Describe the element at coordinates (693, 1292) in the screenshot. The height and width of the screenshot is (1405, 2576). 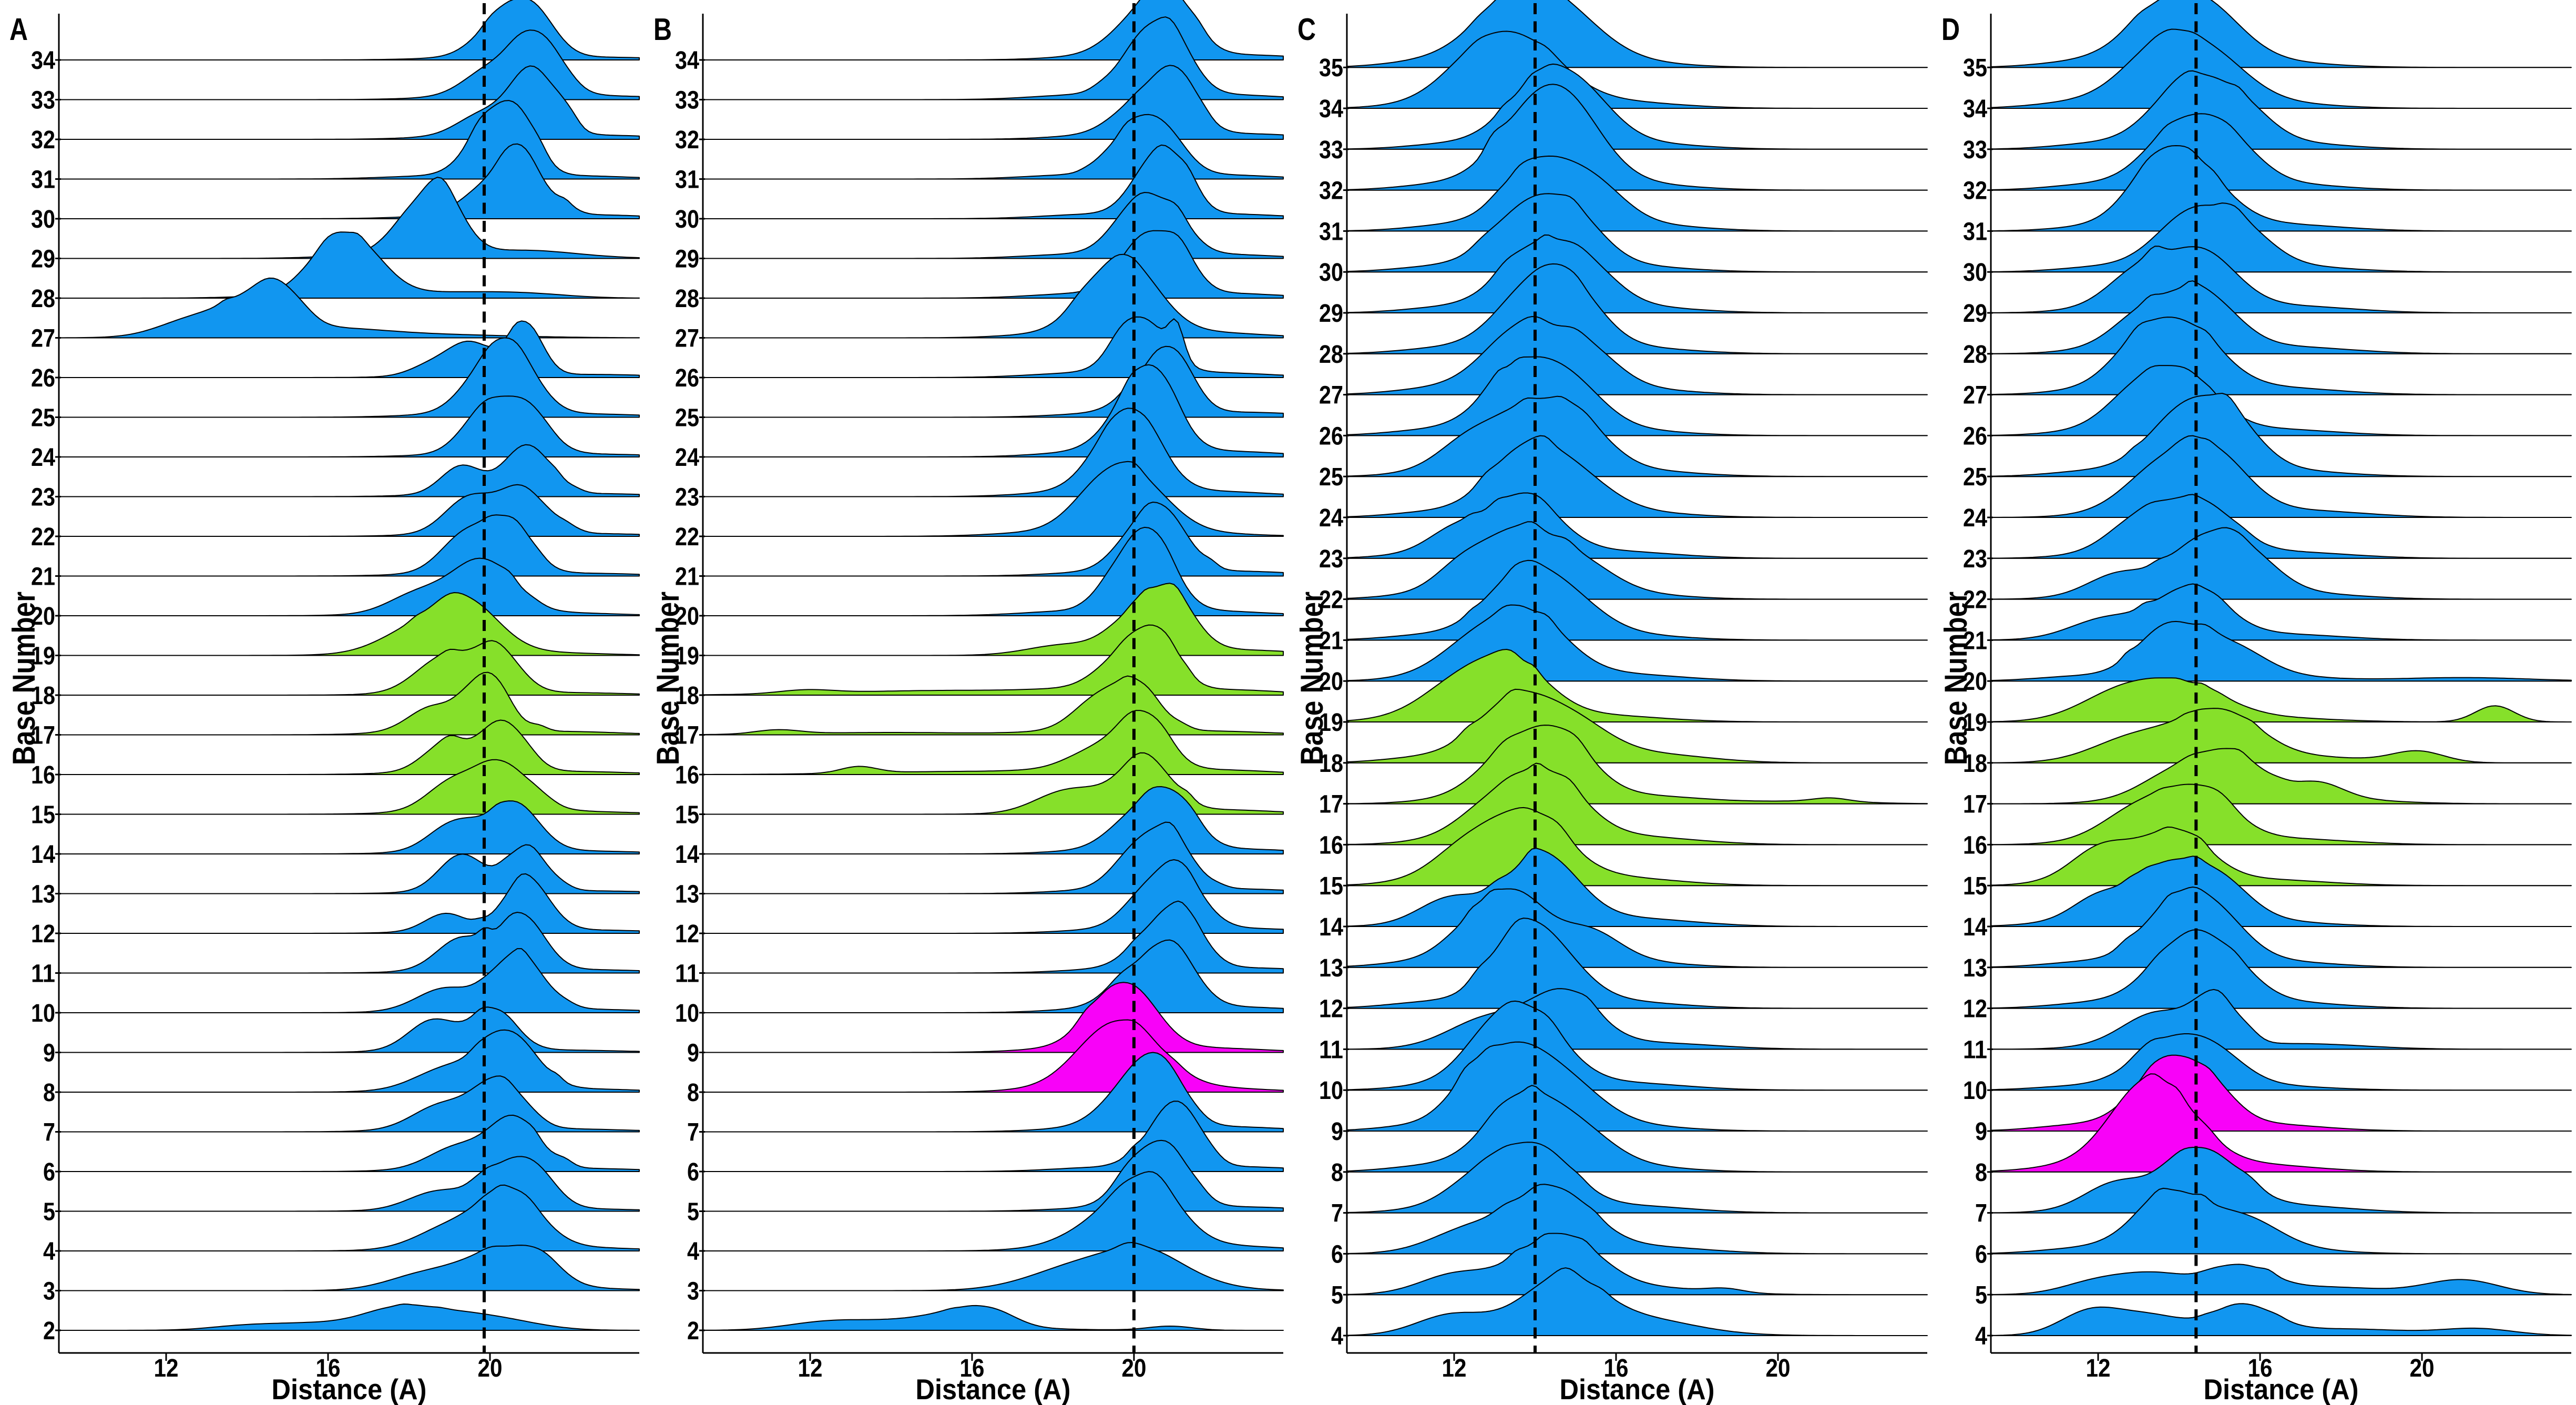
I see `svg-text: 3` at that location.